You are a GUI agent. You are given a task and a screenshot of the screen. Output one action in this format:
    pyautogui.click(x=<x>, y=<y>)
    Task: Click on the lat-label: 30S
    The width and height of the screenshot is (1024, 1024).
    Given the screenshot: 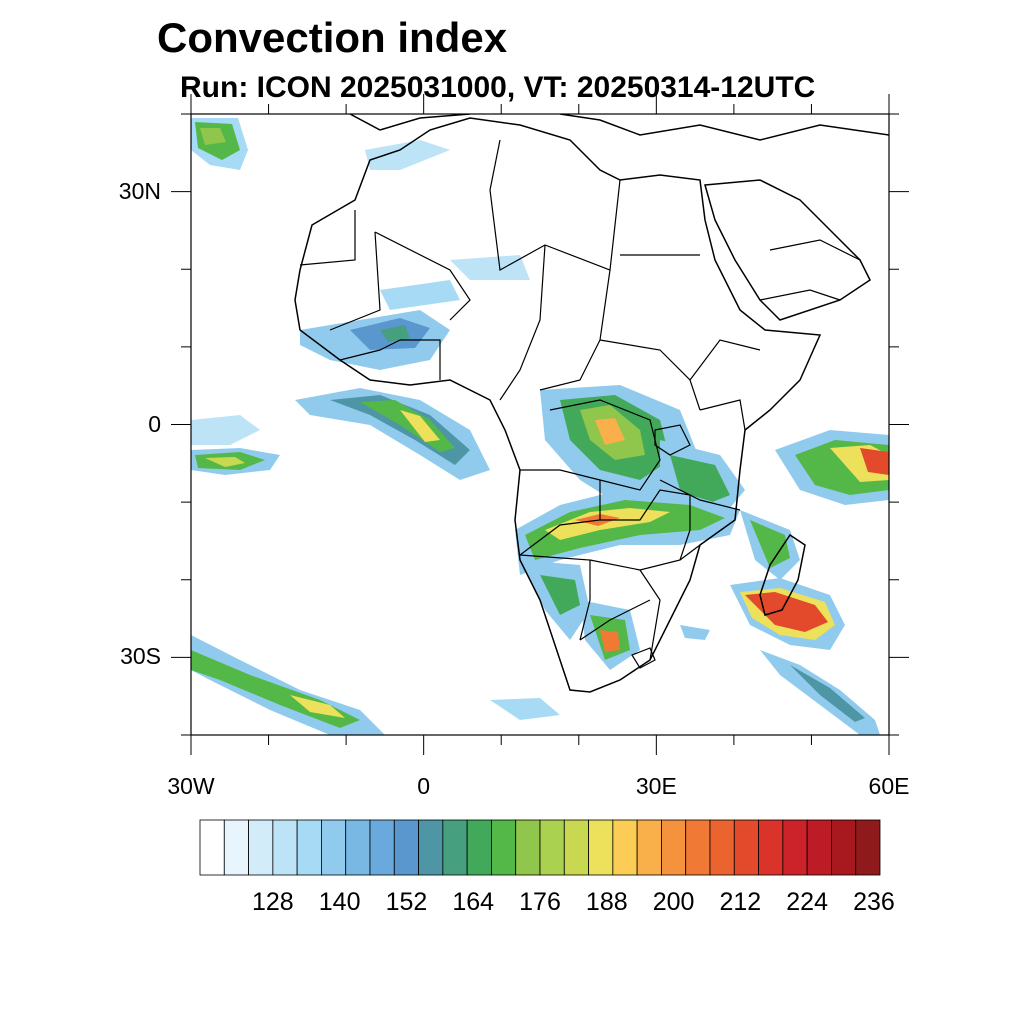 What is the action you would take?
    pyautogui.click(x=140, y=656)
    